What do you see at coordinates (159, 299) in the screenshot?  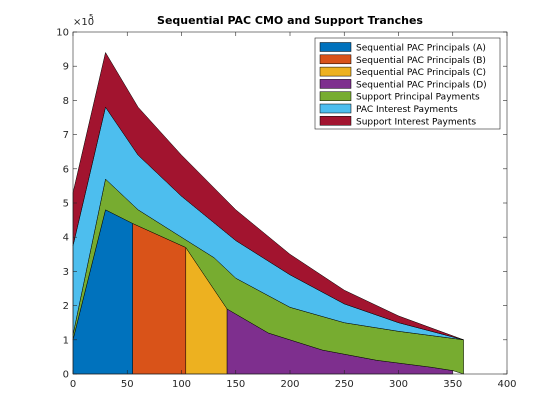 I see `area-sequential-pac-principals-b` at bounding box center [159, 299].